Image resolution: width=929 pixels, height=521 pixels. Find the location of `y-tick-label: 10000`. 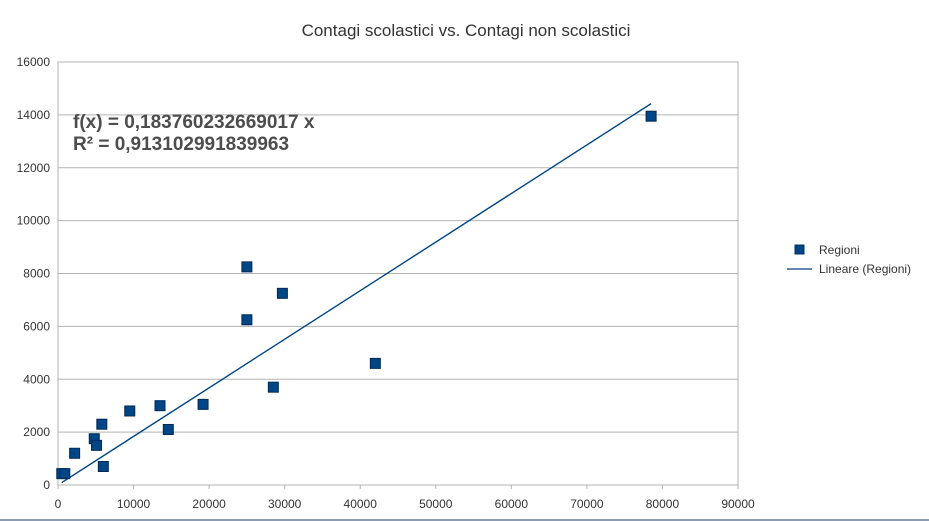

y-tick-label: 10000 is located at coordinates (34, 221).